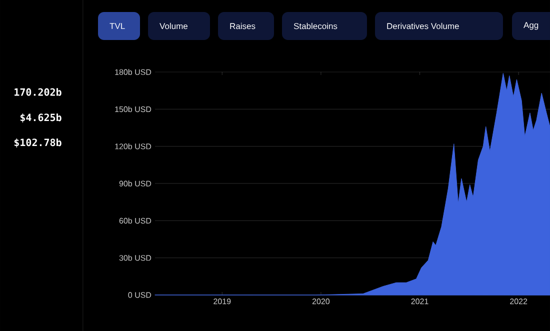  I want to click on text: $102.78b, so click(38, 143).